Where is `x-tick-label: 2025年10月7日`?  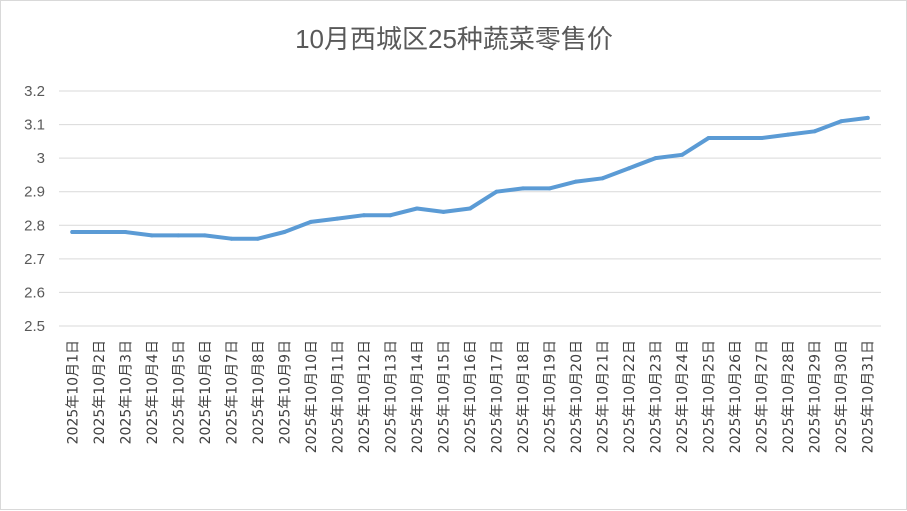
x-tick-label: 2025年10月7日 is located at coordinates (232, 392).